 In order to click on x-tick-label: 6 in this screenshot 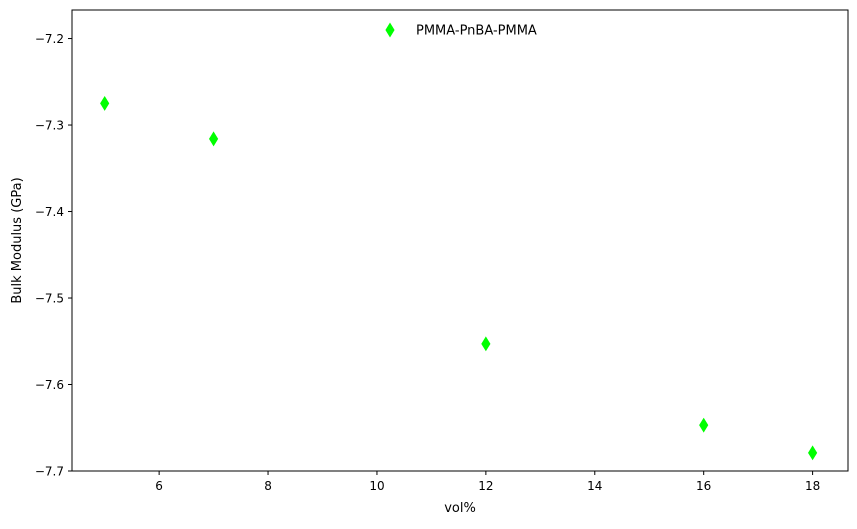, I will do `click(159, 486)`.